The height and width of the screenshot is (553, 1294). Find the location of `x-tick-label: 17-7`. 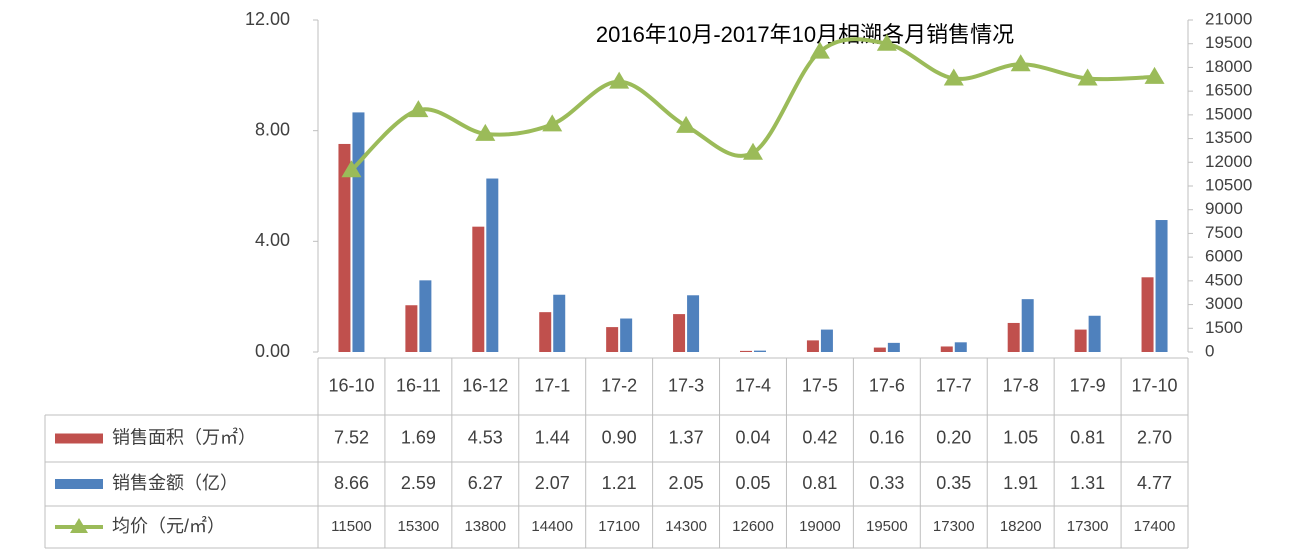

x-tick-label: 17-7 is located at coordinates (954, 385).